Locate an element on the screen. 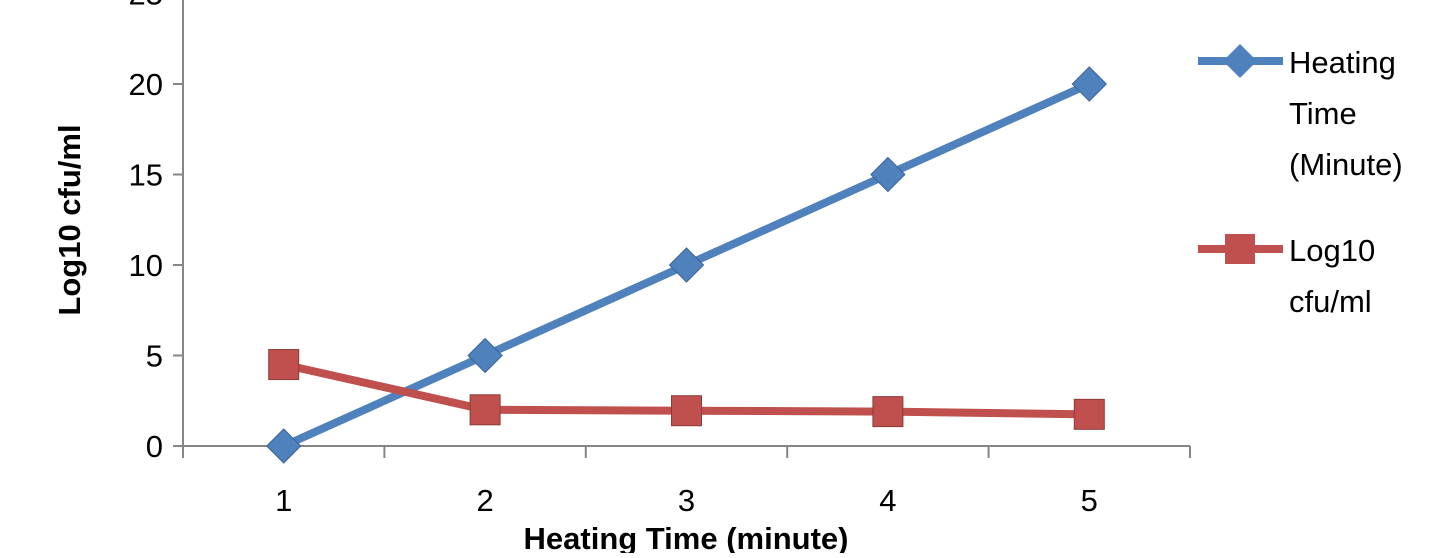  y-tick-label: 15 is located at coordinates (146, 175).